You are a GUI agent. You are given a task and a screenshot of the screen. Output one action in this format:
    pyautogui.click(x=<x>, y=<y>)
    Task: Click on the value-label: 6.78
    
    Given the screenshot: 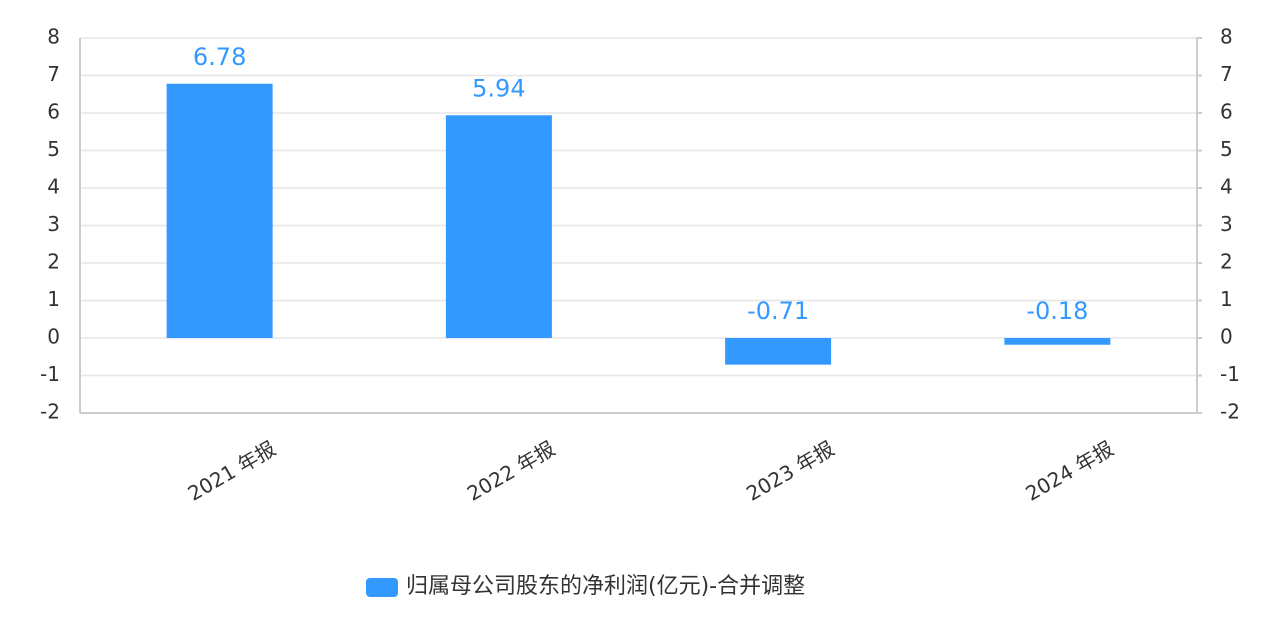 What is the action you would take?
    pyautogui.click(x=219, y=57)
    